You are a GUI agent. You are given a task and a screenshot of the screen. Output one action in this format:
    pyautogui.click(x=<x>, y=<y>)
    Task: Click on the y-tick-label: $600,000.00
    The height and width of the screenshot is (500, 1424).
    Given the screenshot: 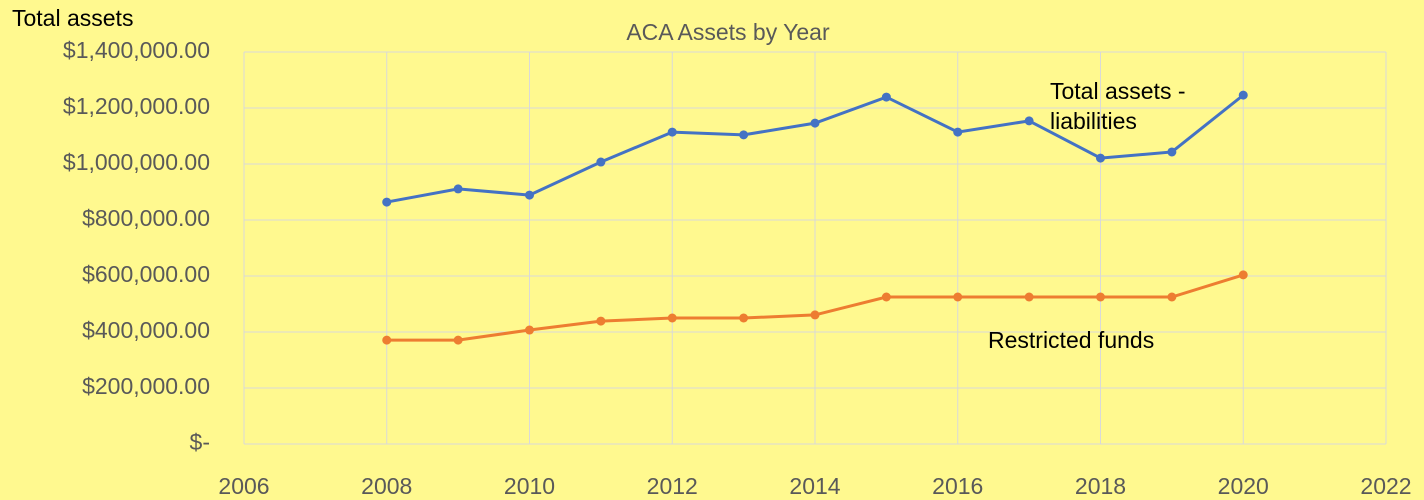 What is the action you would take?
    pyautogui.click(x=146, y=274)
    